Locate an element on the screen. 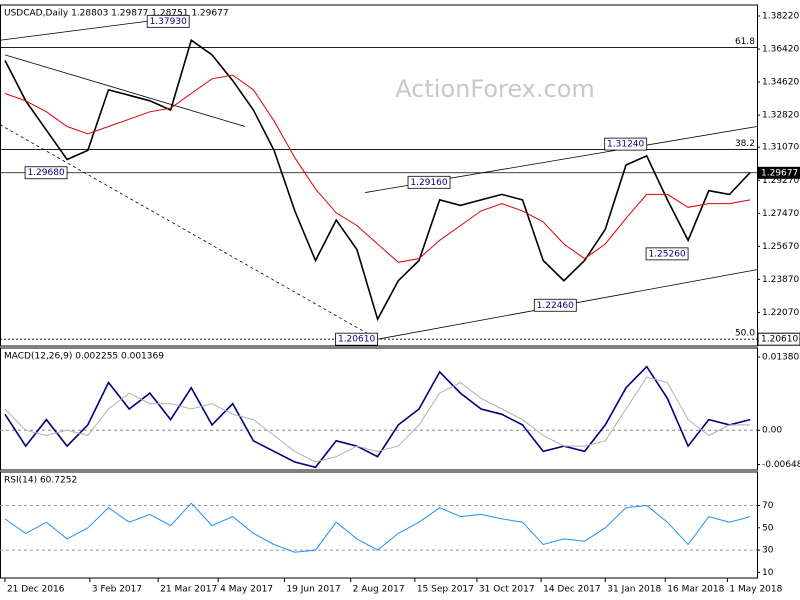  annotation-label: 1.29160 is located at coordinates (428, 183).